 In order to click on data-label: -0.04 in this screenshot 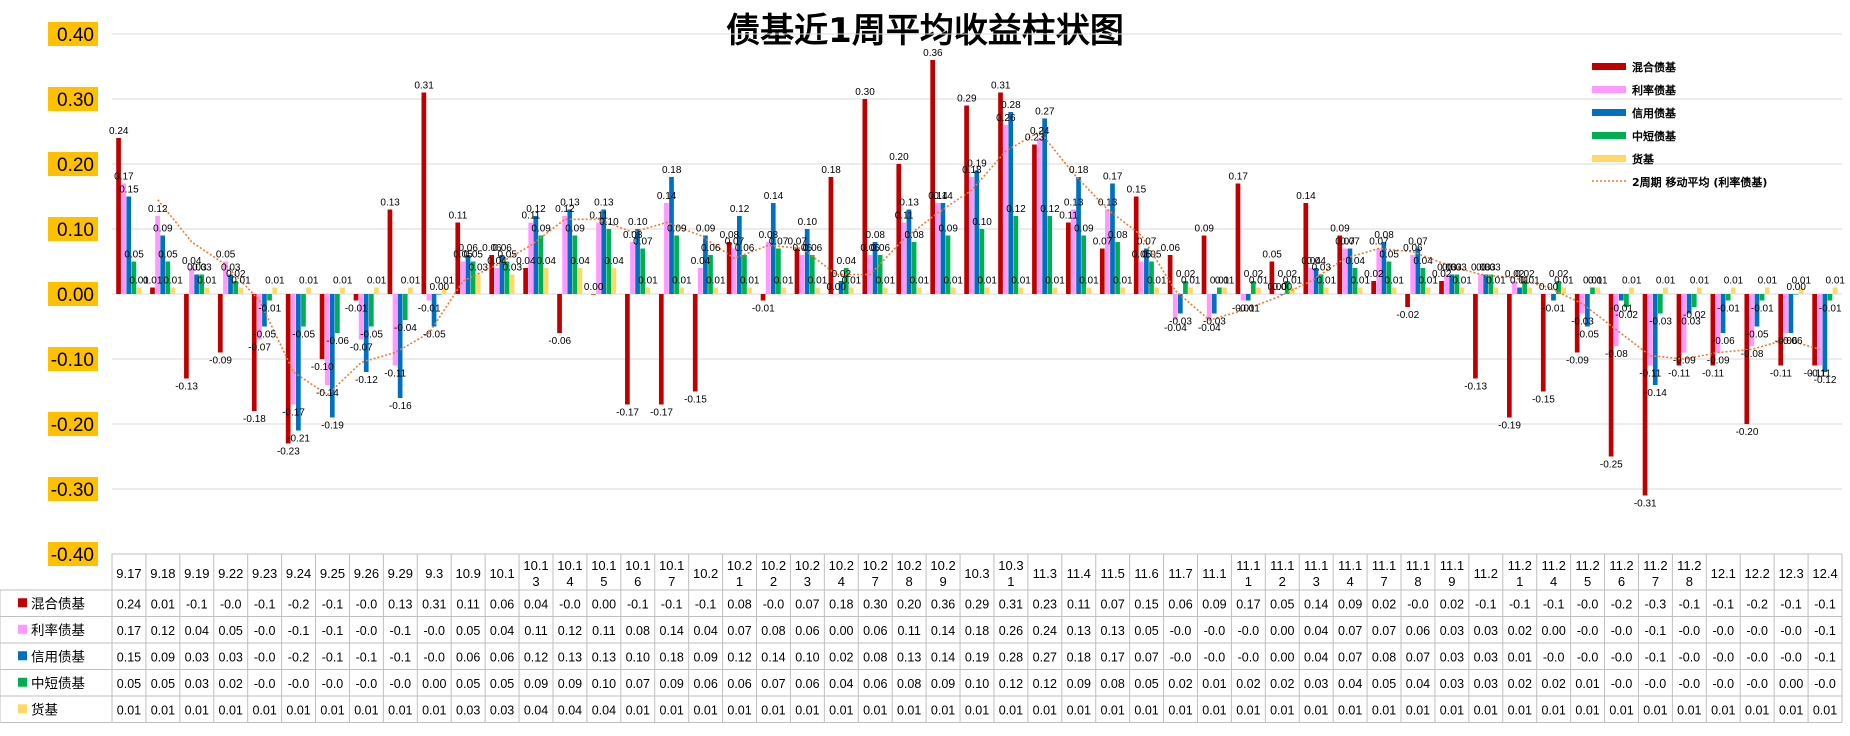, I will do `click(405, 328)`.